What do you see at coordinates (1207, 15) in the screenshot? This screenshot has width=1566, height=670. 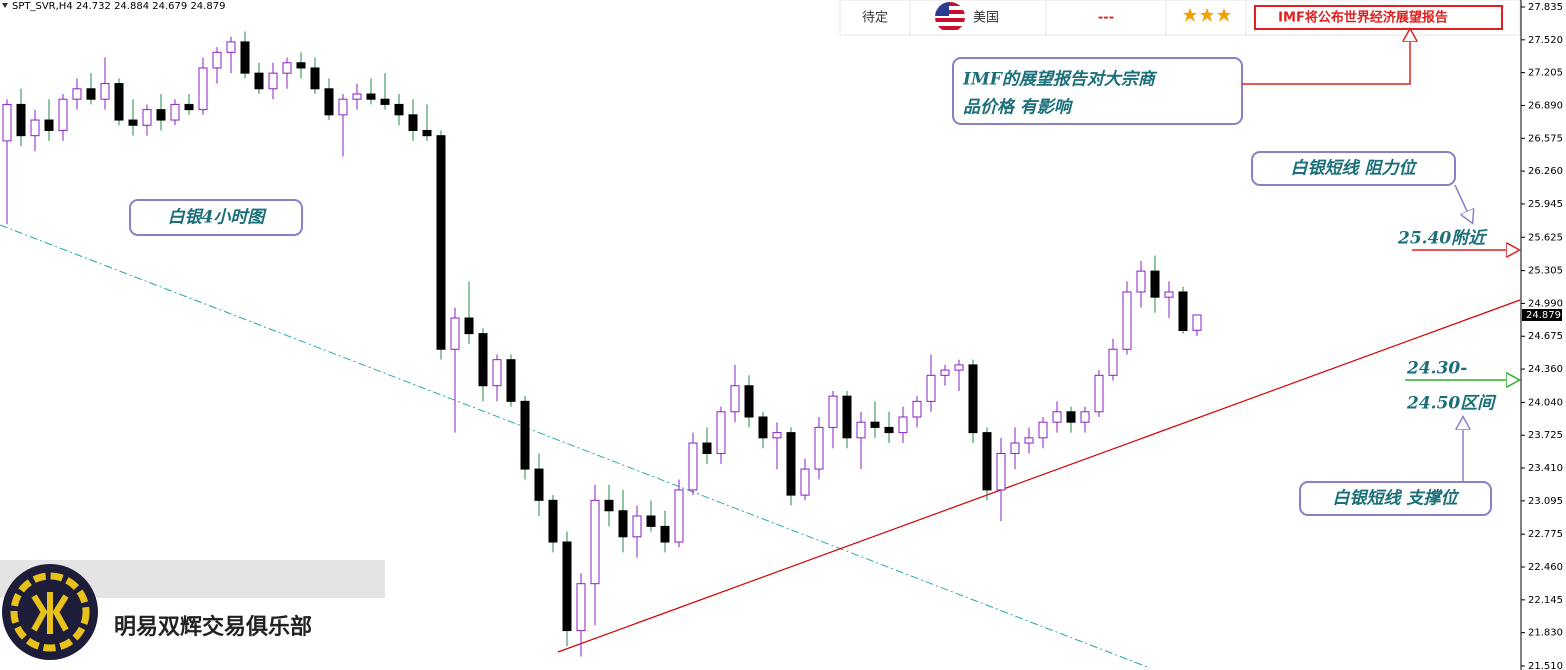 I see `importance-stars` at bounding box center [1207, 15].